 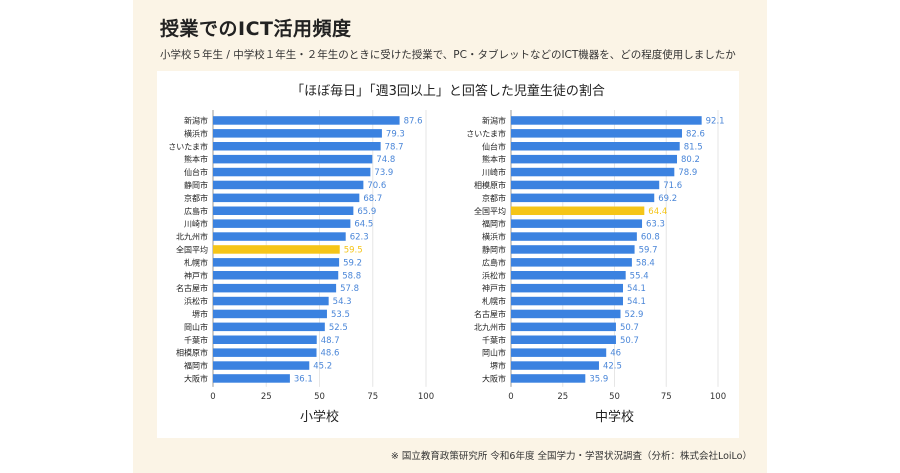 What do you see at coordinates (383, 173) in the screenshot?
I see `data-label: 73.9` at bounding box center [383, 173].